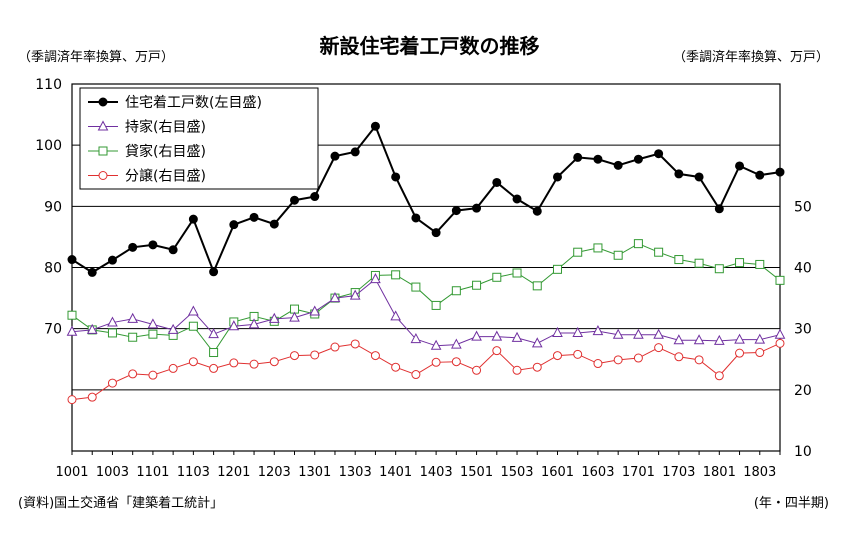 This screenshot has height=553, width=859. Describe the element at coordinates (759, 472) in the screenshot. I see `x-tick-label: 1803` at that location.